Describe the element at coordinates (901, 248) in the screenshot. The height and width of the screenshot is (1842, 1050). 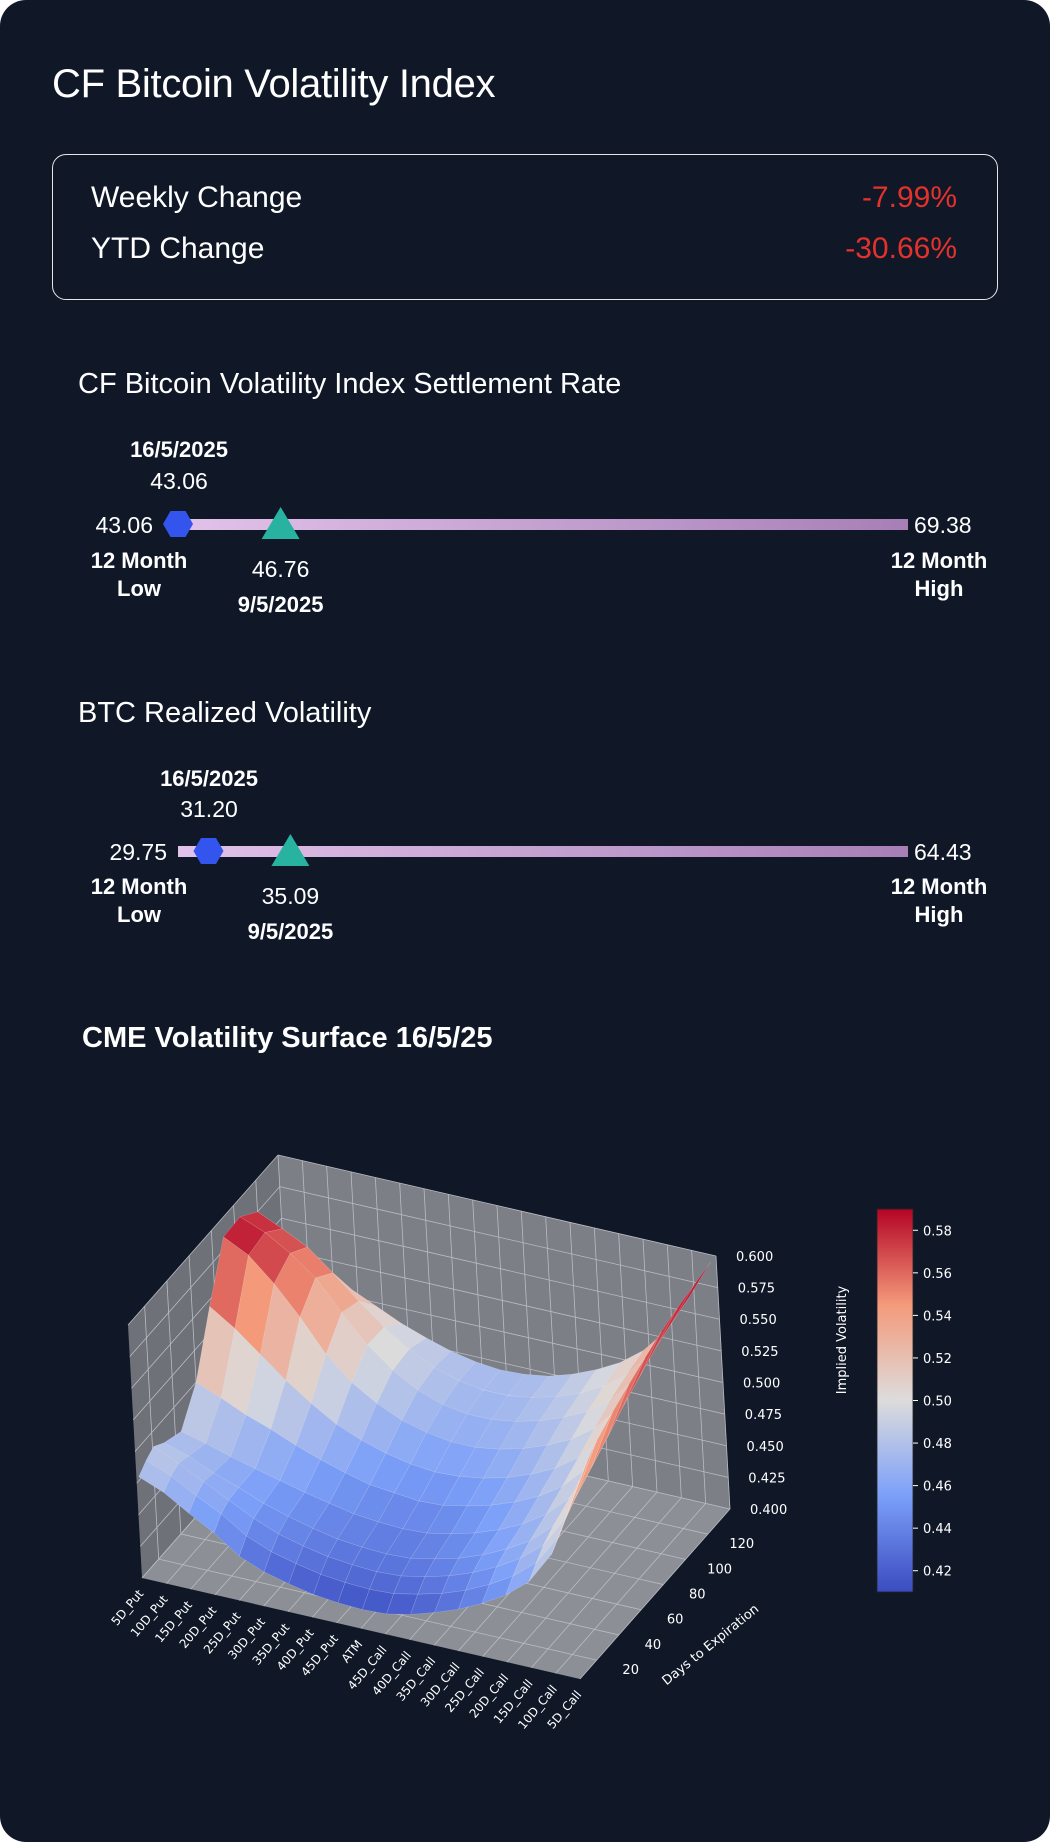
I see `ytd-change-value: -30.66%` at that location.